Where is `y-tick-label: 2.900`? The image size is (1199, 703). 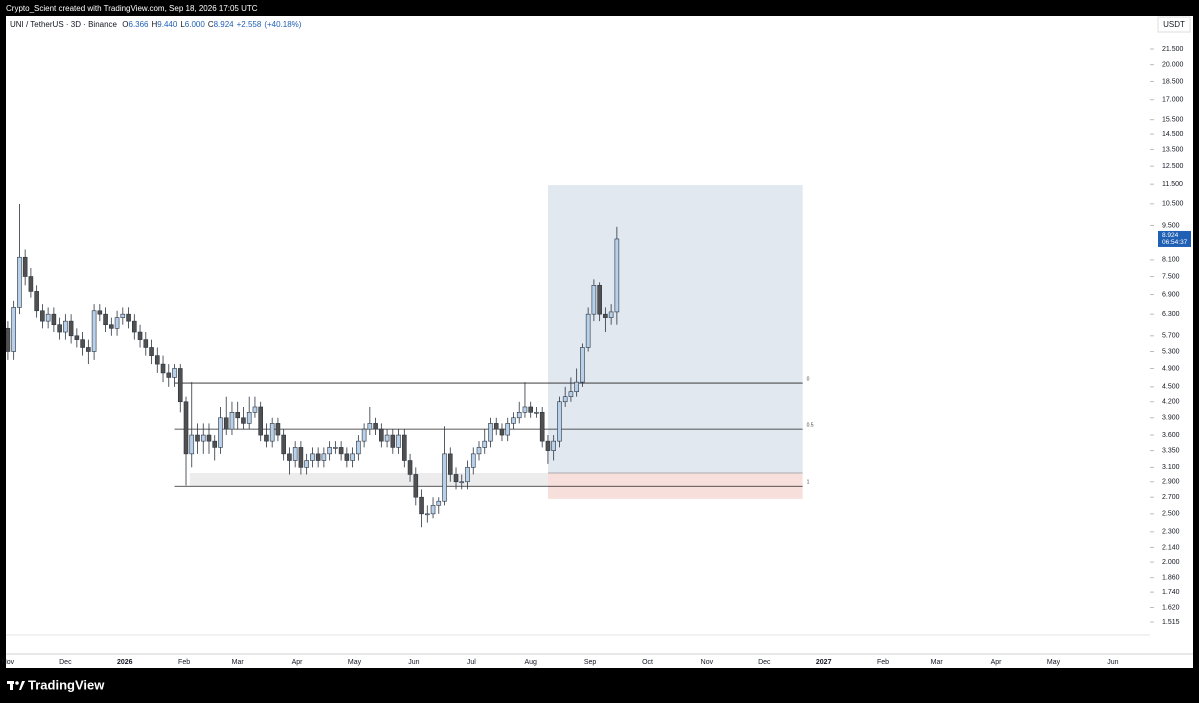 y-tick-label: 2.900 is located at coordinates (1171, 482).